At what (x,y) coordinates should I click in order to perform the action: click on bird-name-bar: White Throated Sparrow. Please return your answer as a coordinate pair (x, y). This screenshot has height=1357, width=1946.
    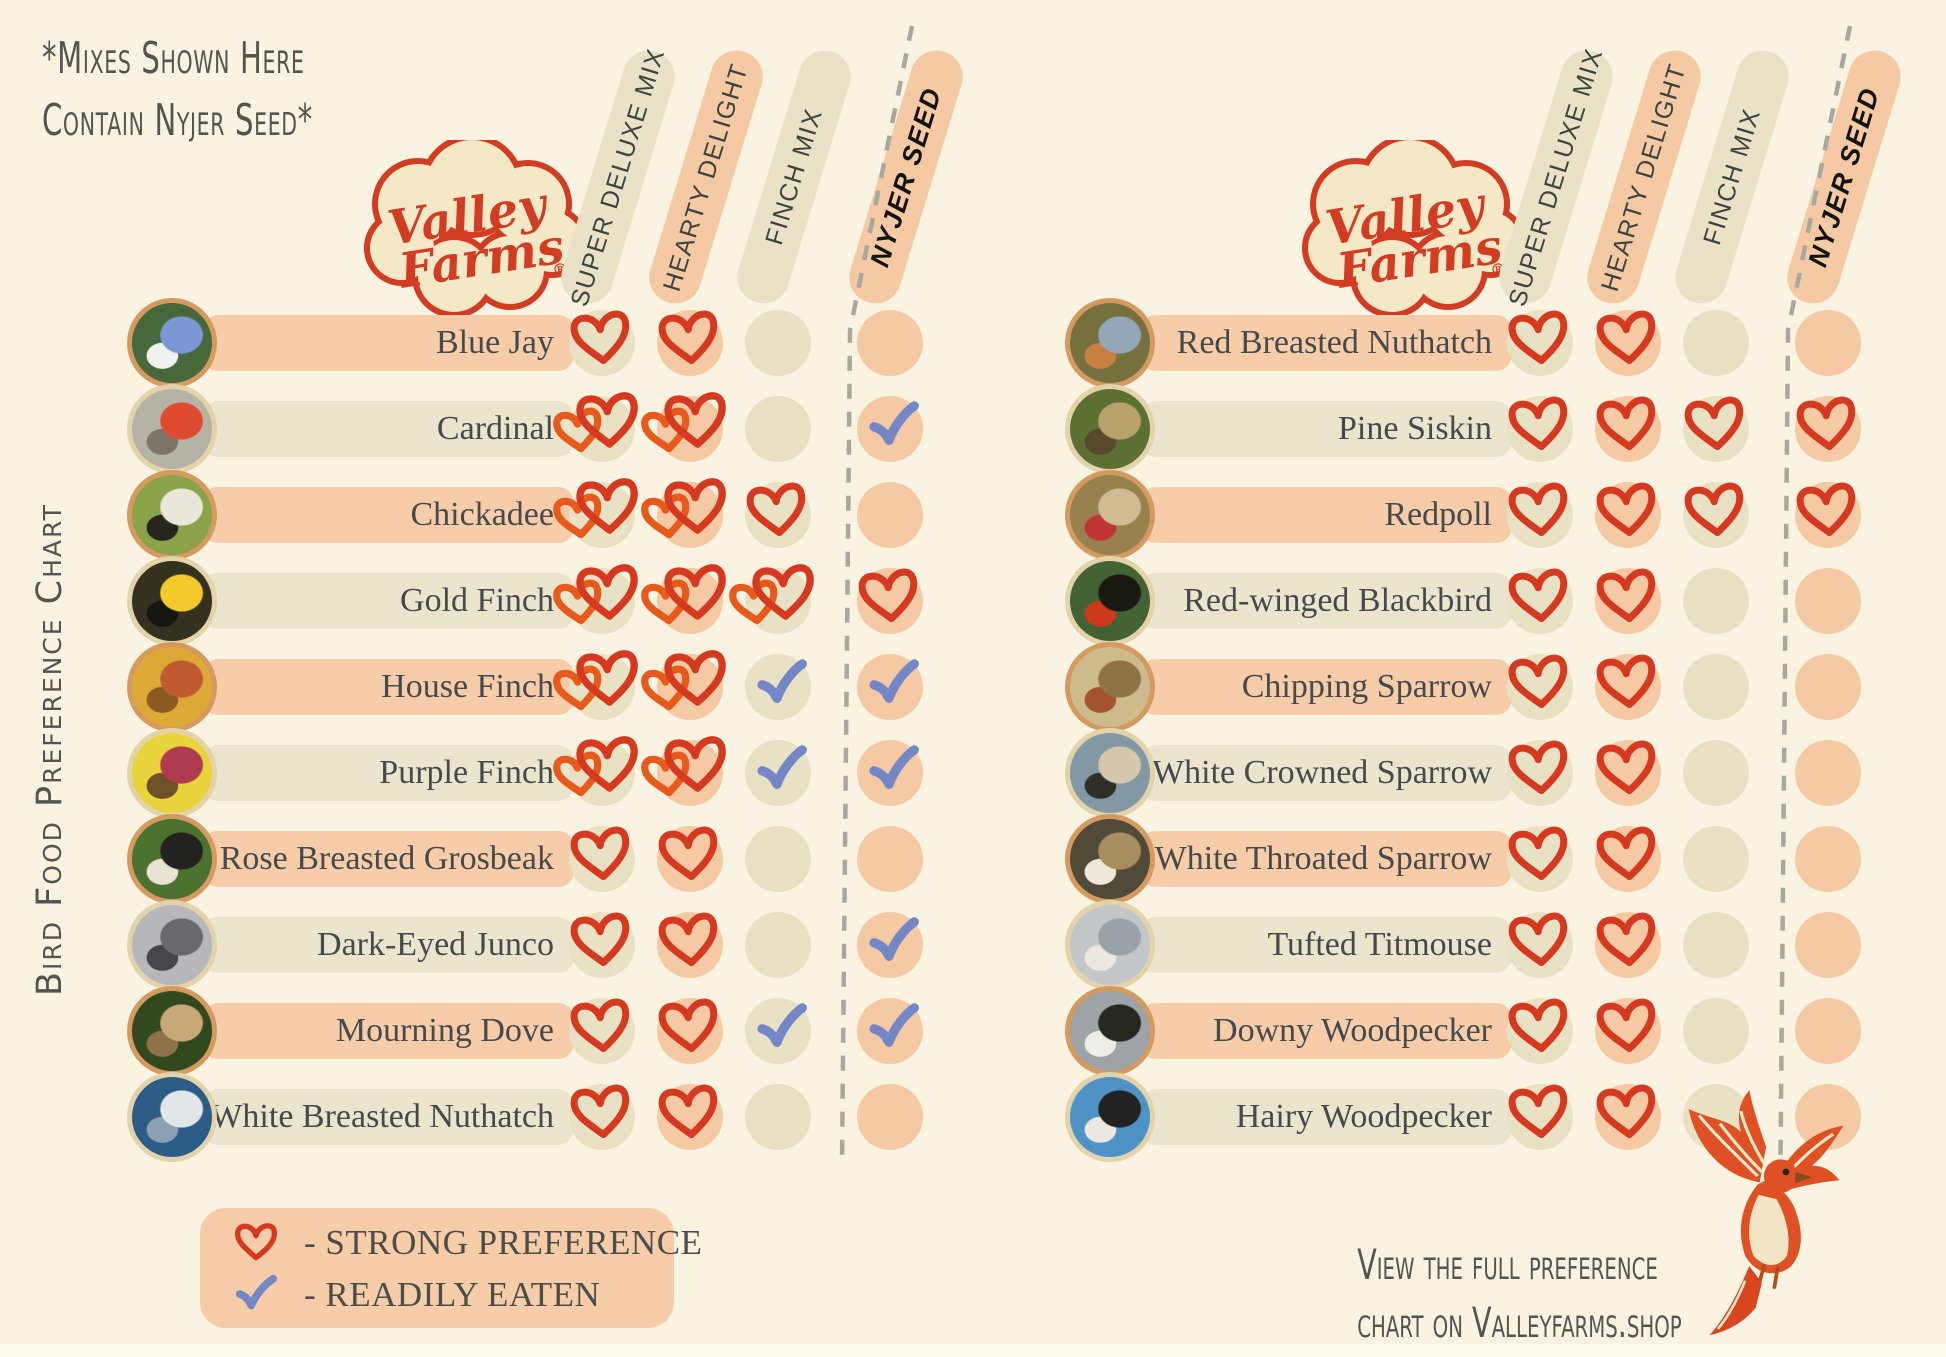
    Looking at the image, I should click on (1326, 859).